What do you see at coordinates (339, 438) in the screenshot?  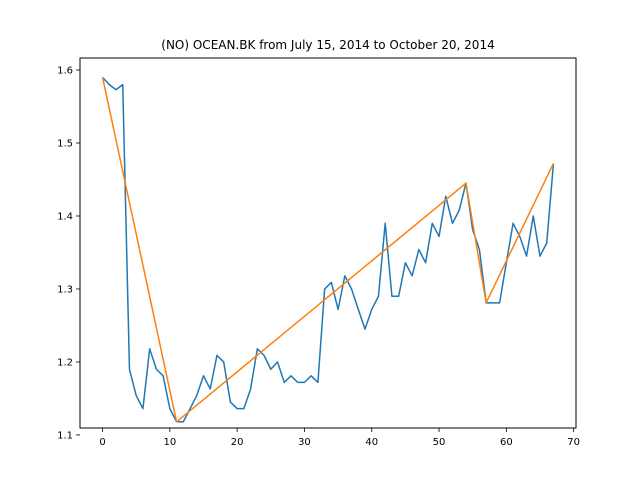 I see `x-axis-ticks: 0 10 20 30 40 50 60 70` at bounding box center [339, 438].